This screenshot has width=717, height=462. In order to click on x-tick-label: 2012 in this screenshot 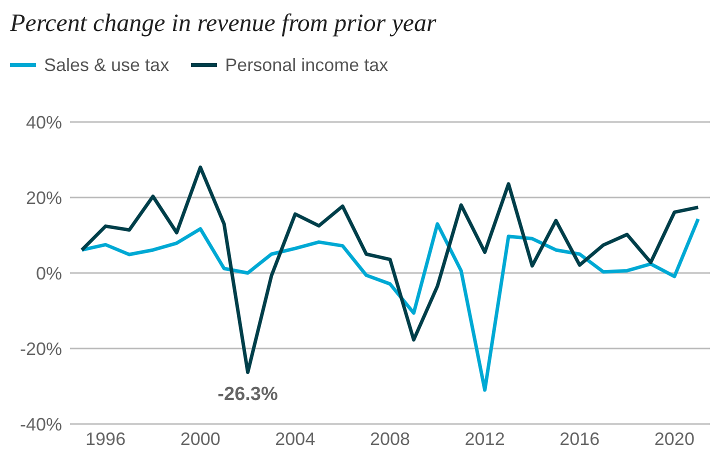, I will do `click(484, 438)`.